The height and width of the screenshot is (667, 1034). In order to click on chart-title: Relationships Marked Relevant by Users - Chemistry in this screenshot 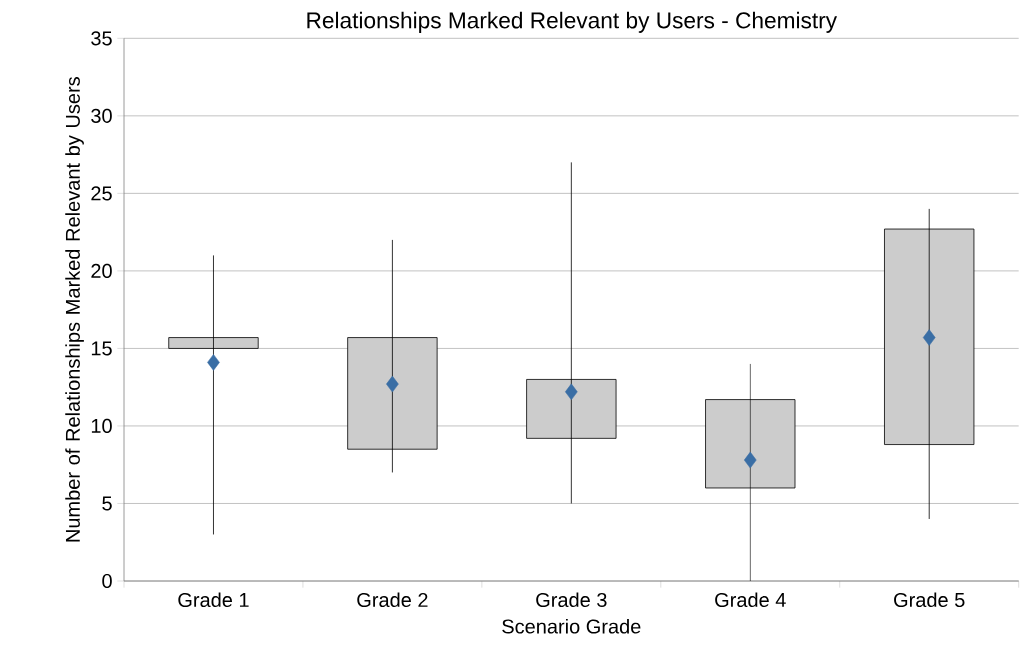, I will do `click(572, 22)`.